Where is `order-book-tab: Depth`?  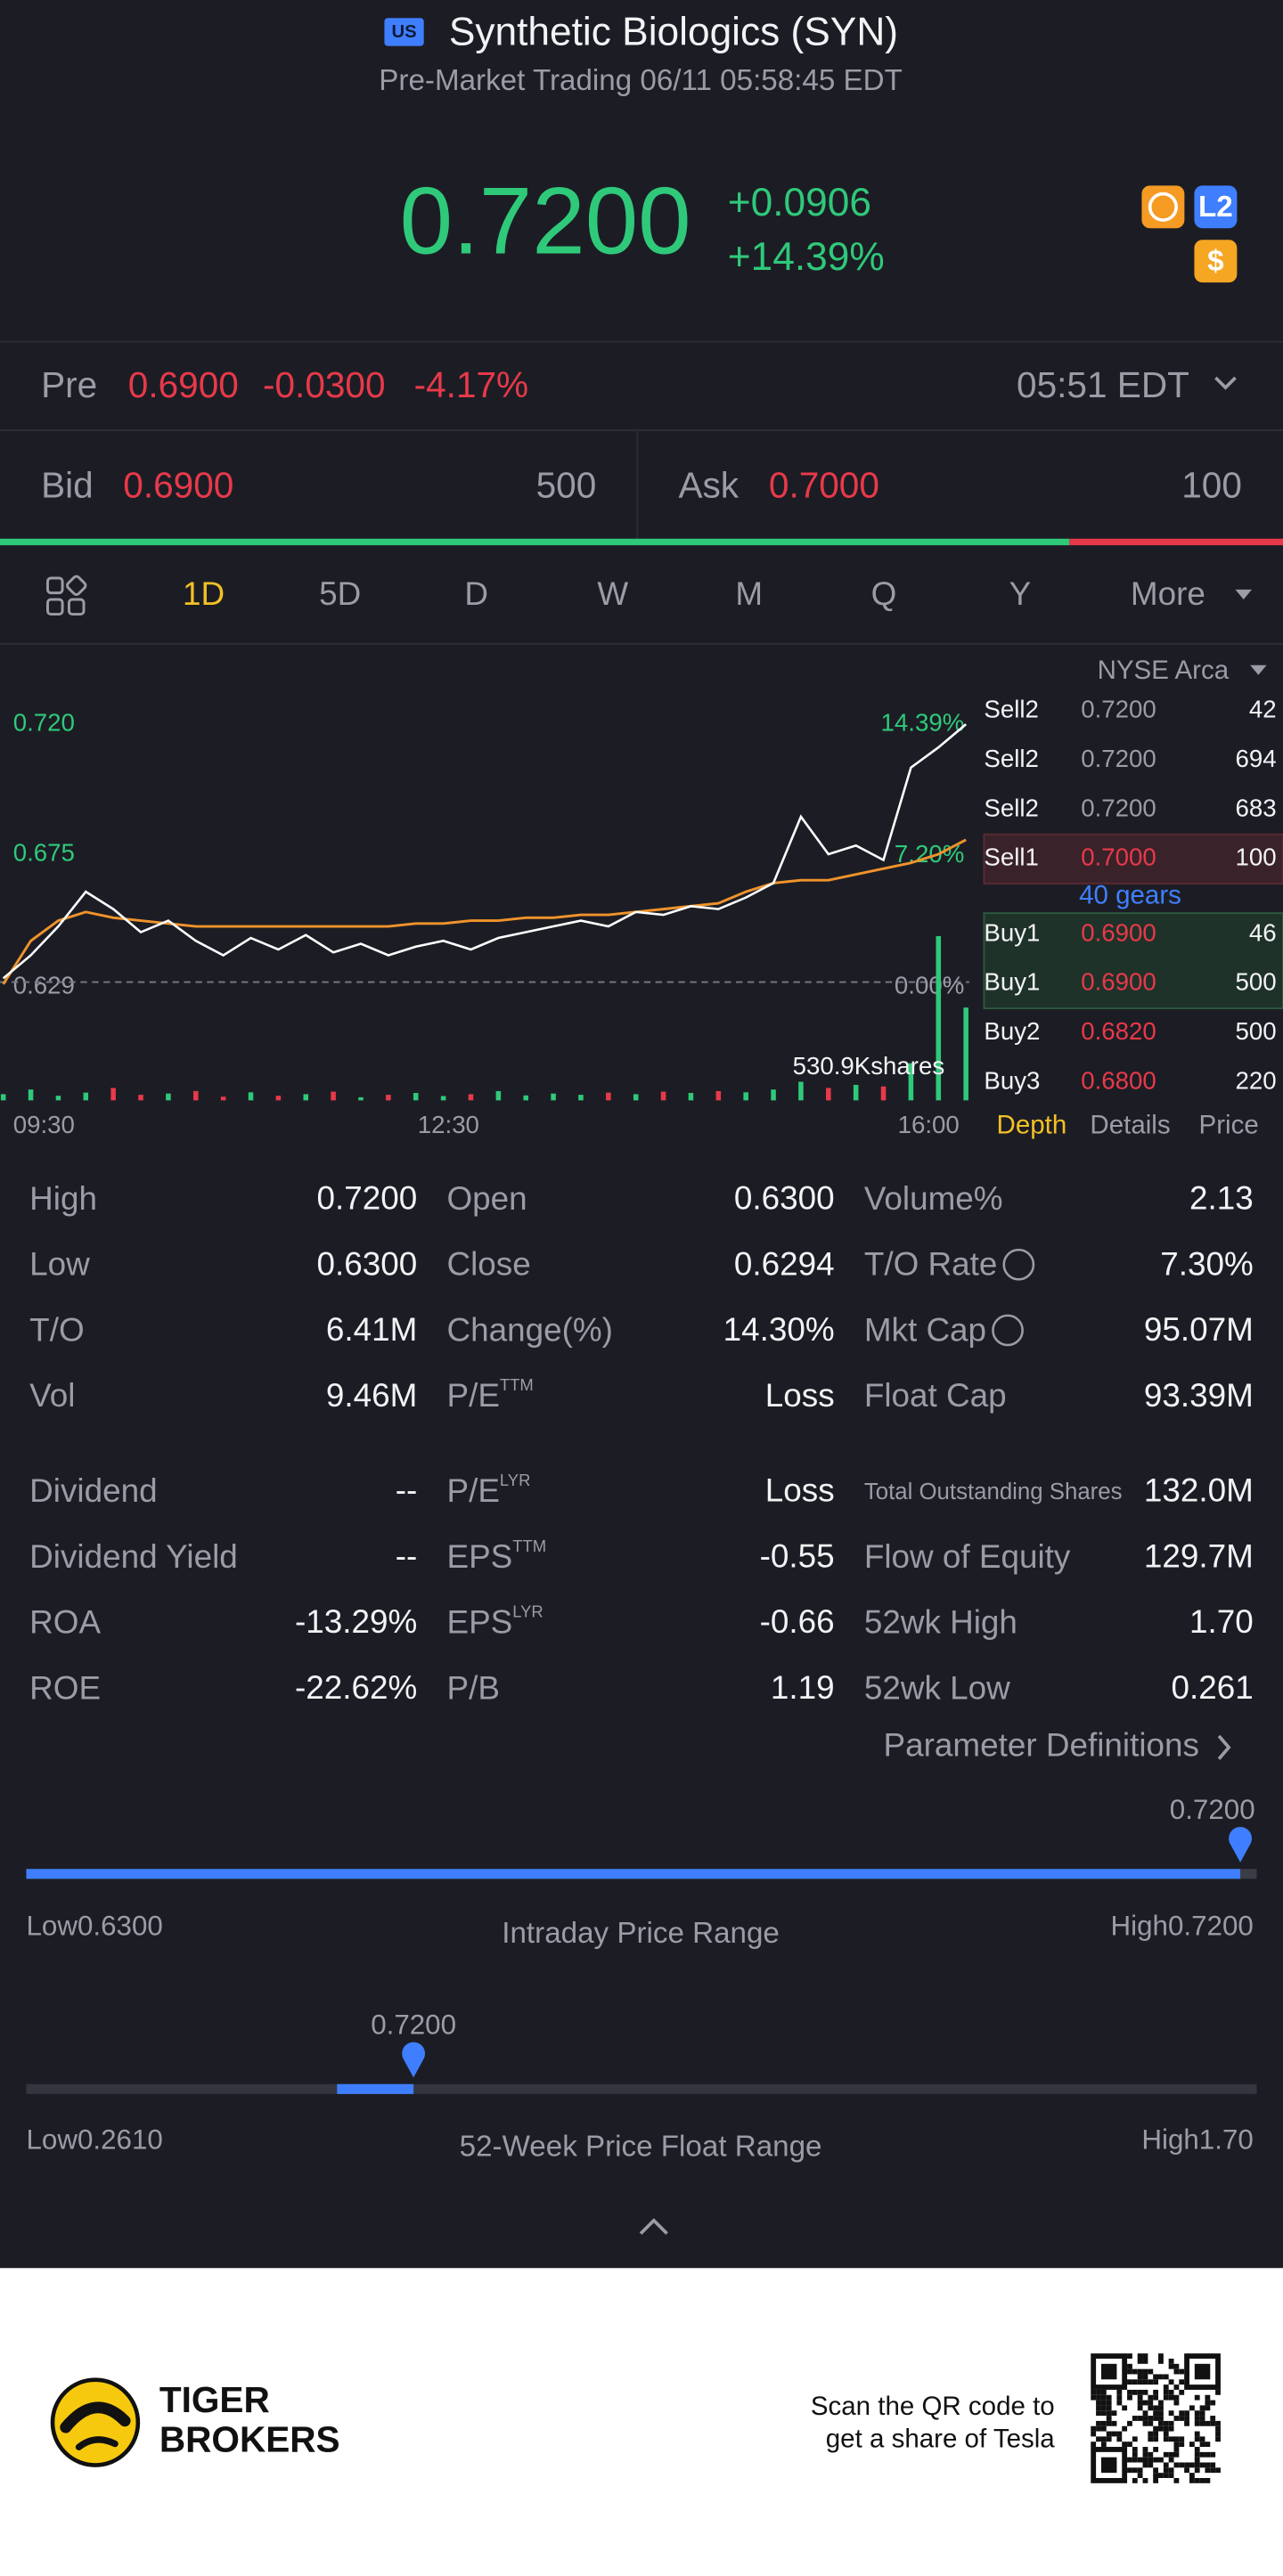 order-book-tab: Depth is located at coordinates (1032, 1125).